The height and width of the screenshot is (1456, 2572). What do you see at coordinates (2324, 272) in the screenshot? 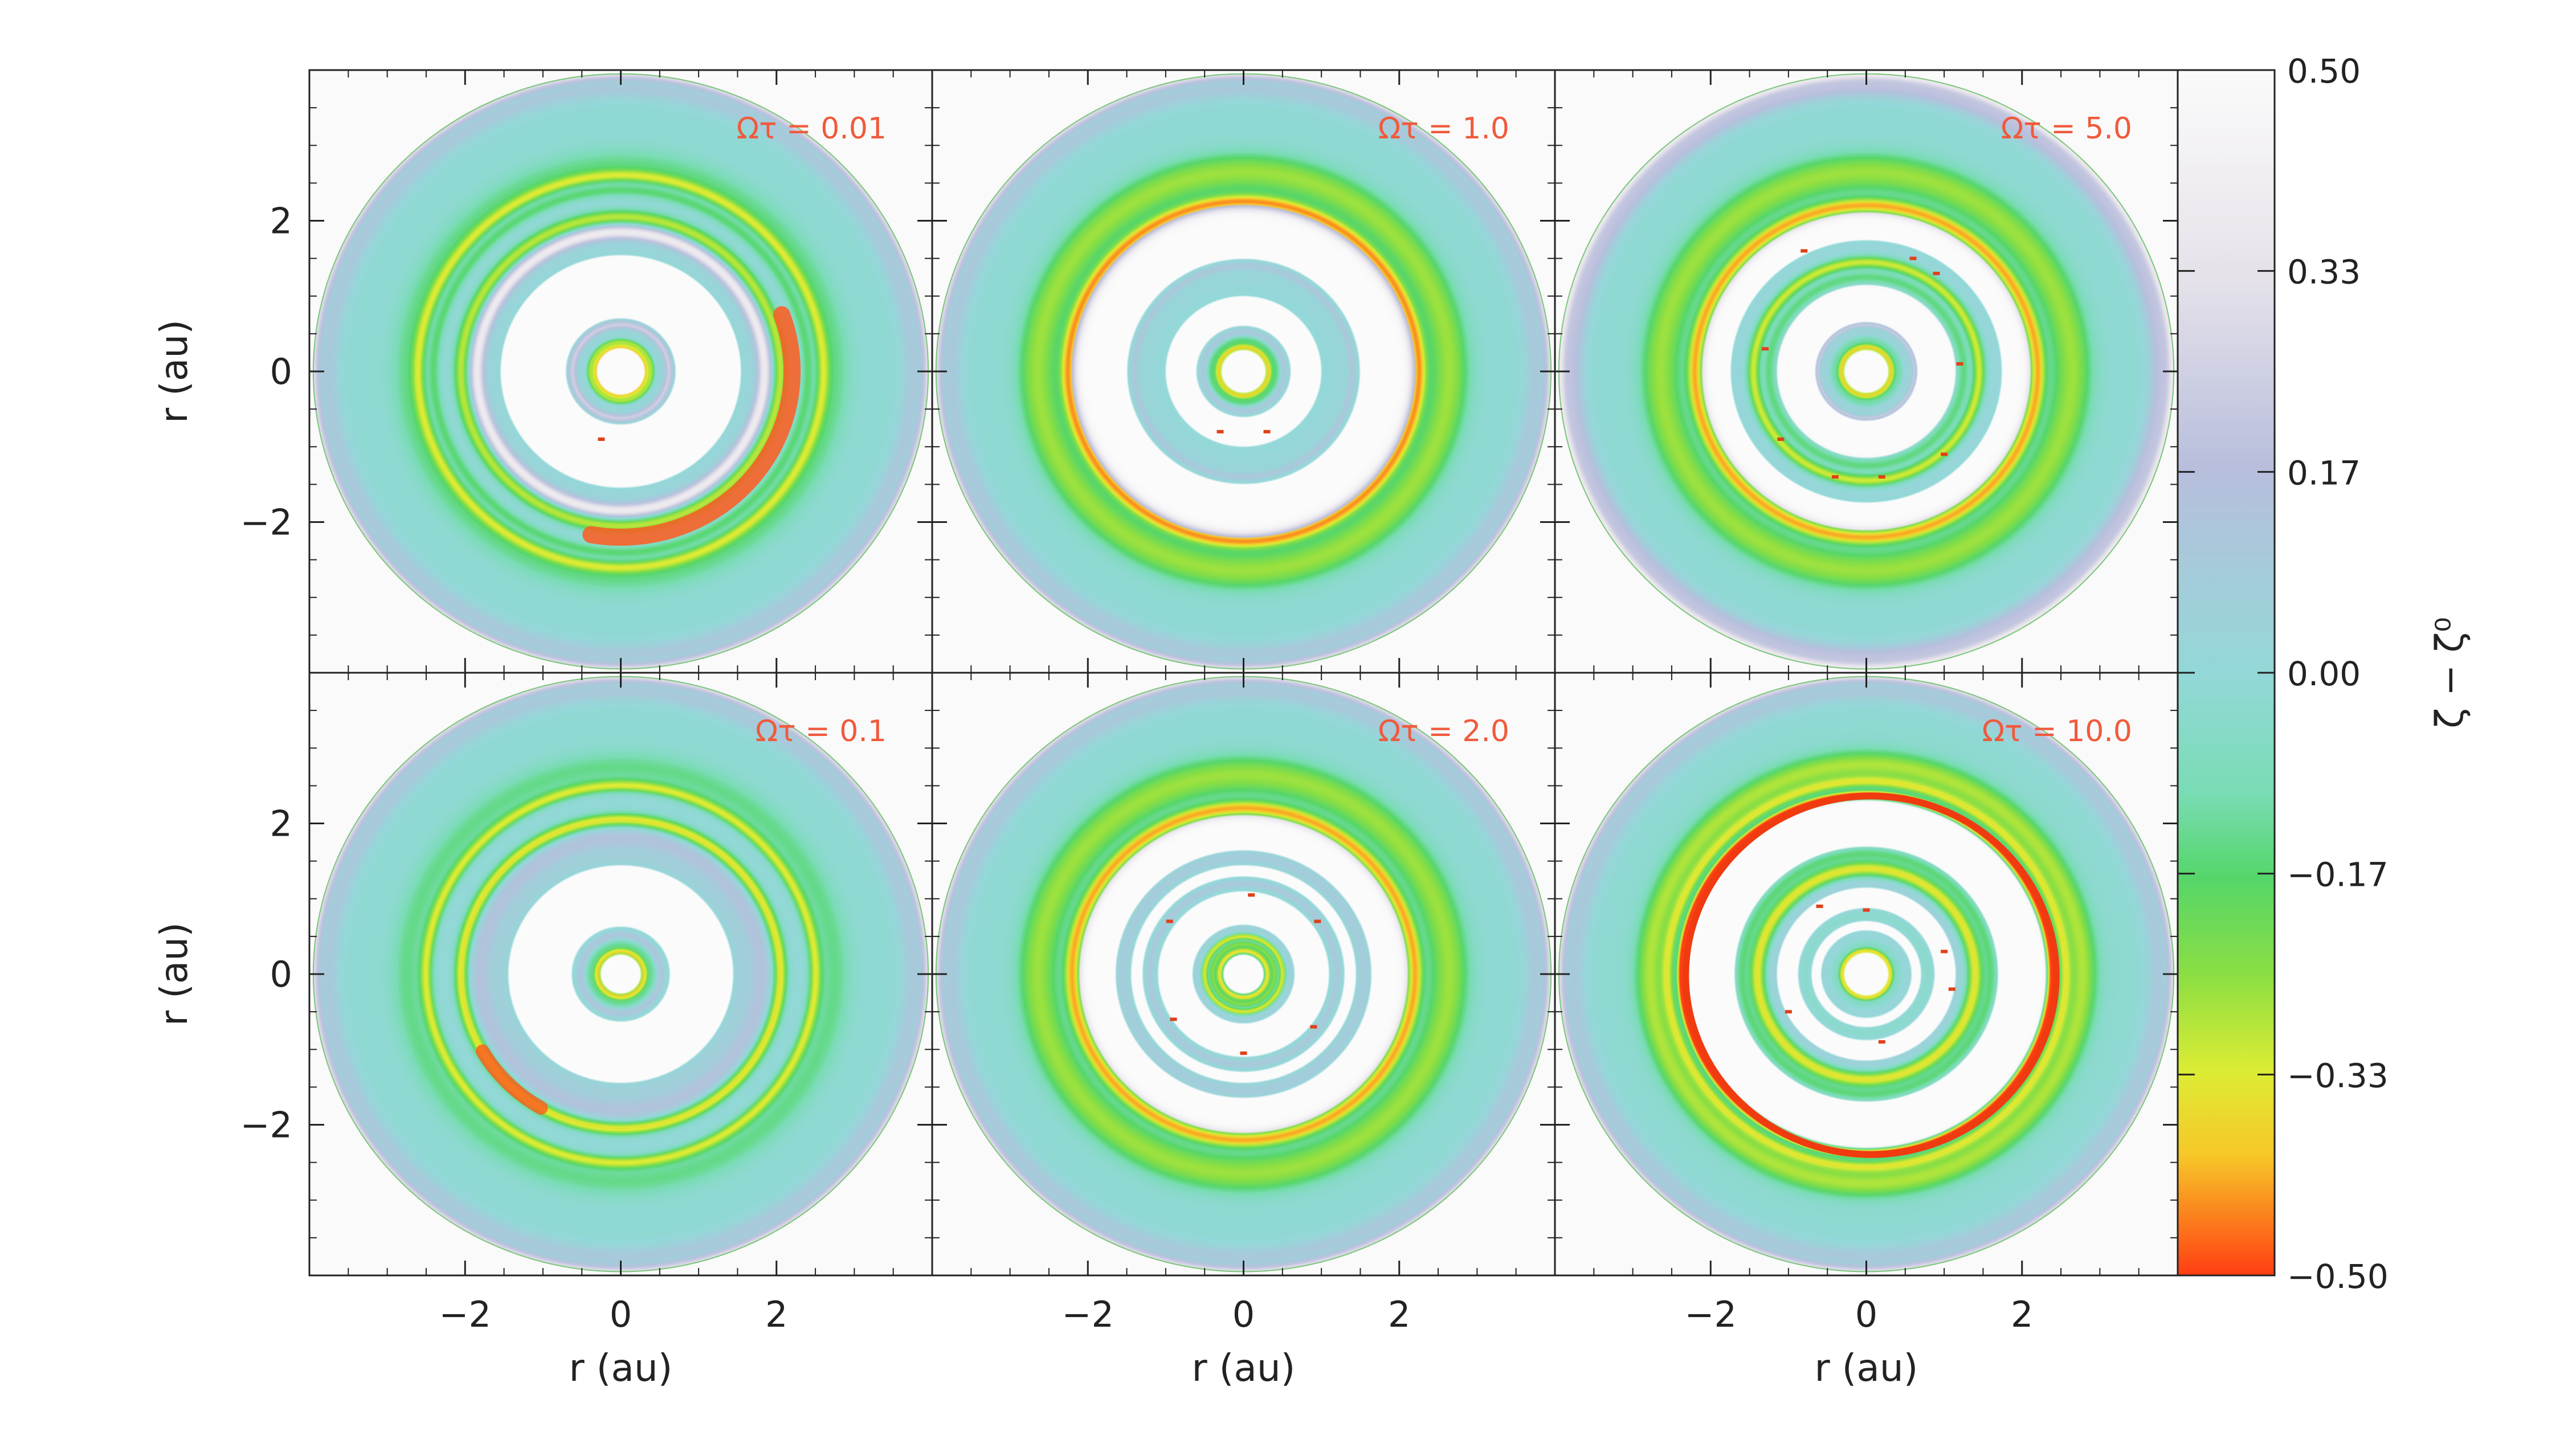
I see `colorbar-tick-label: 0.33` at bounding box center [2324, 272].